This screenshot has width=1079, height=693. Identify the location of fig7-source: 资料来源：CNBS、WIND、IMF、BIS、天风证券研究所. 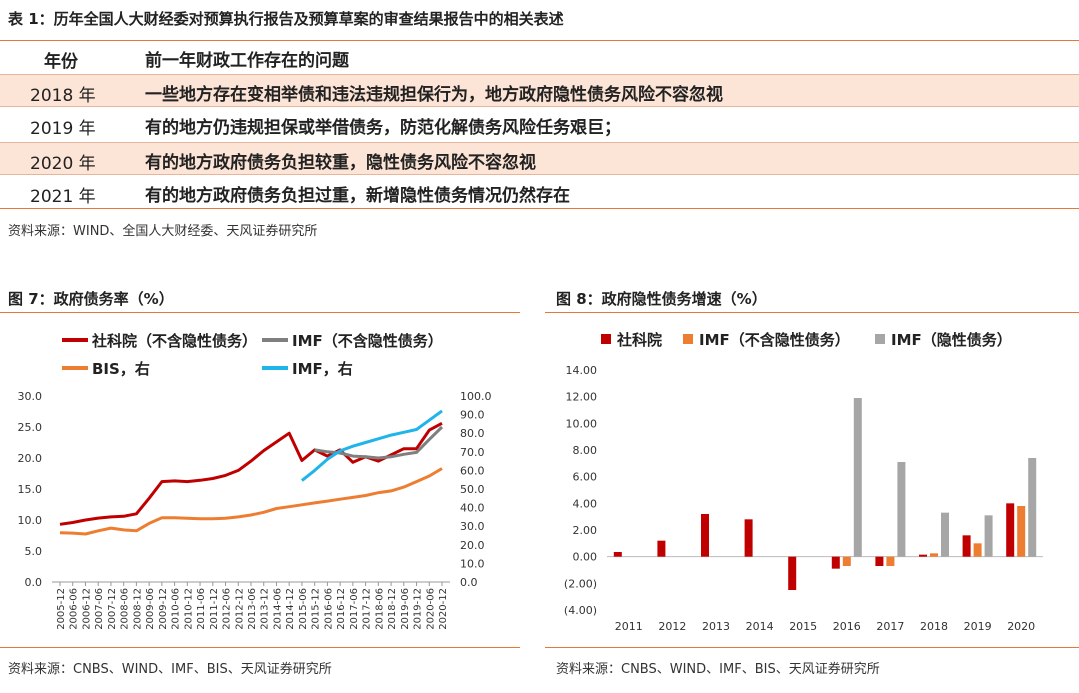
(170, 669).